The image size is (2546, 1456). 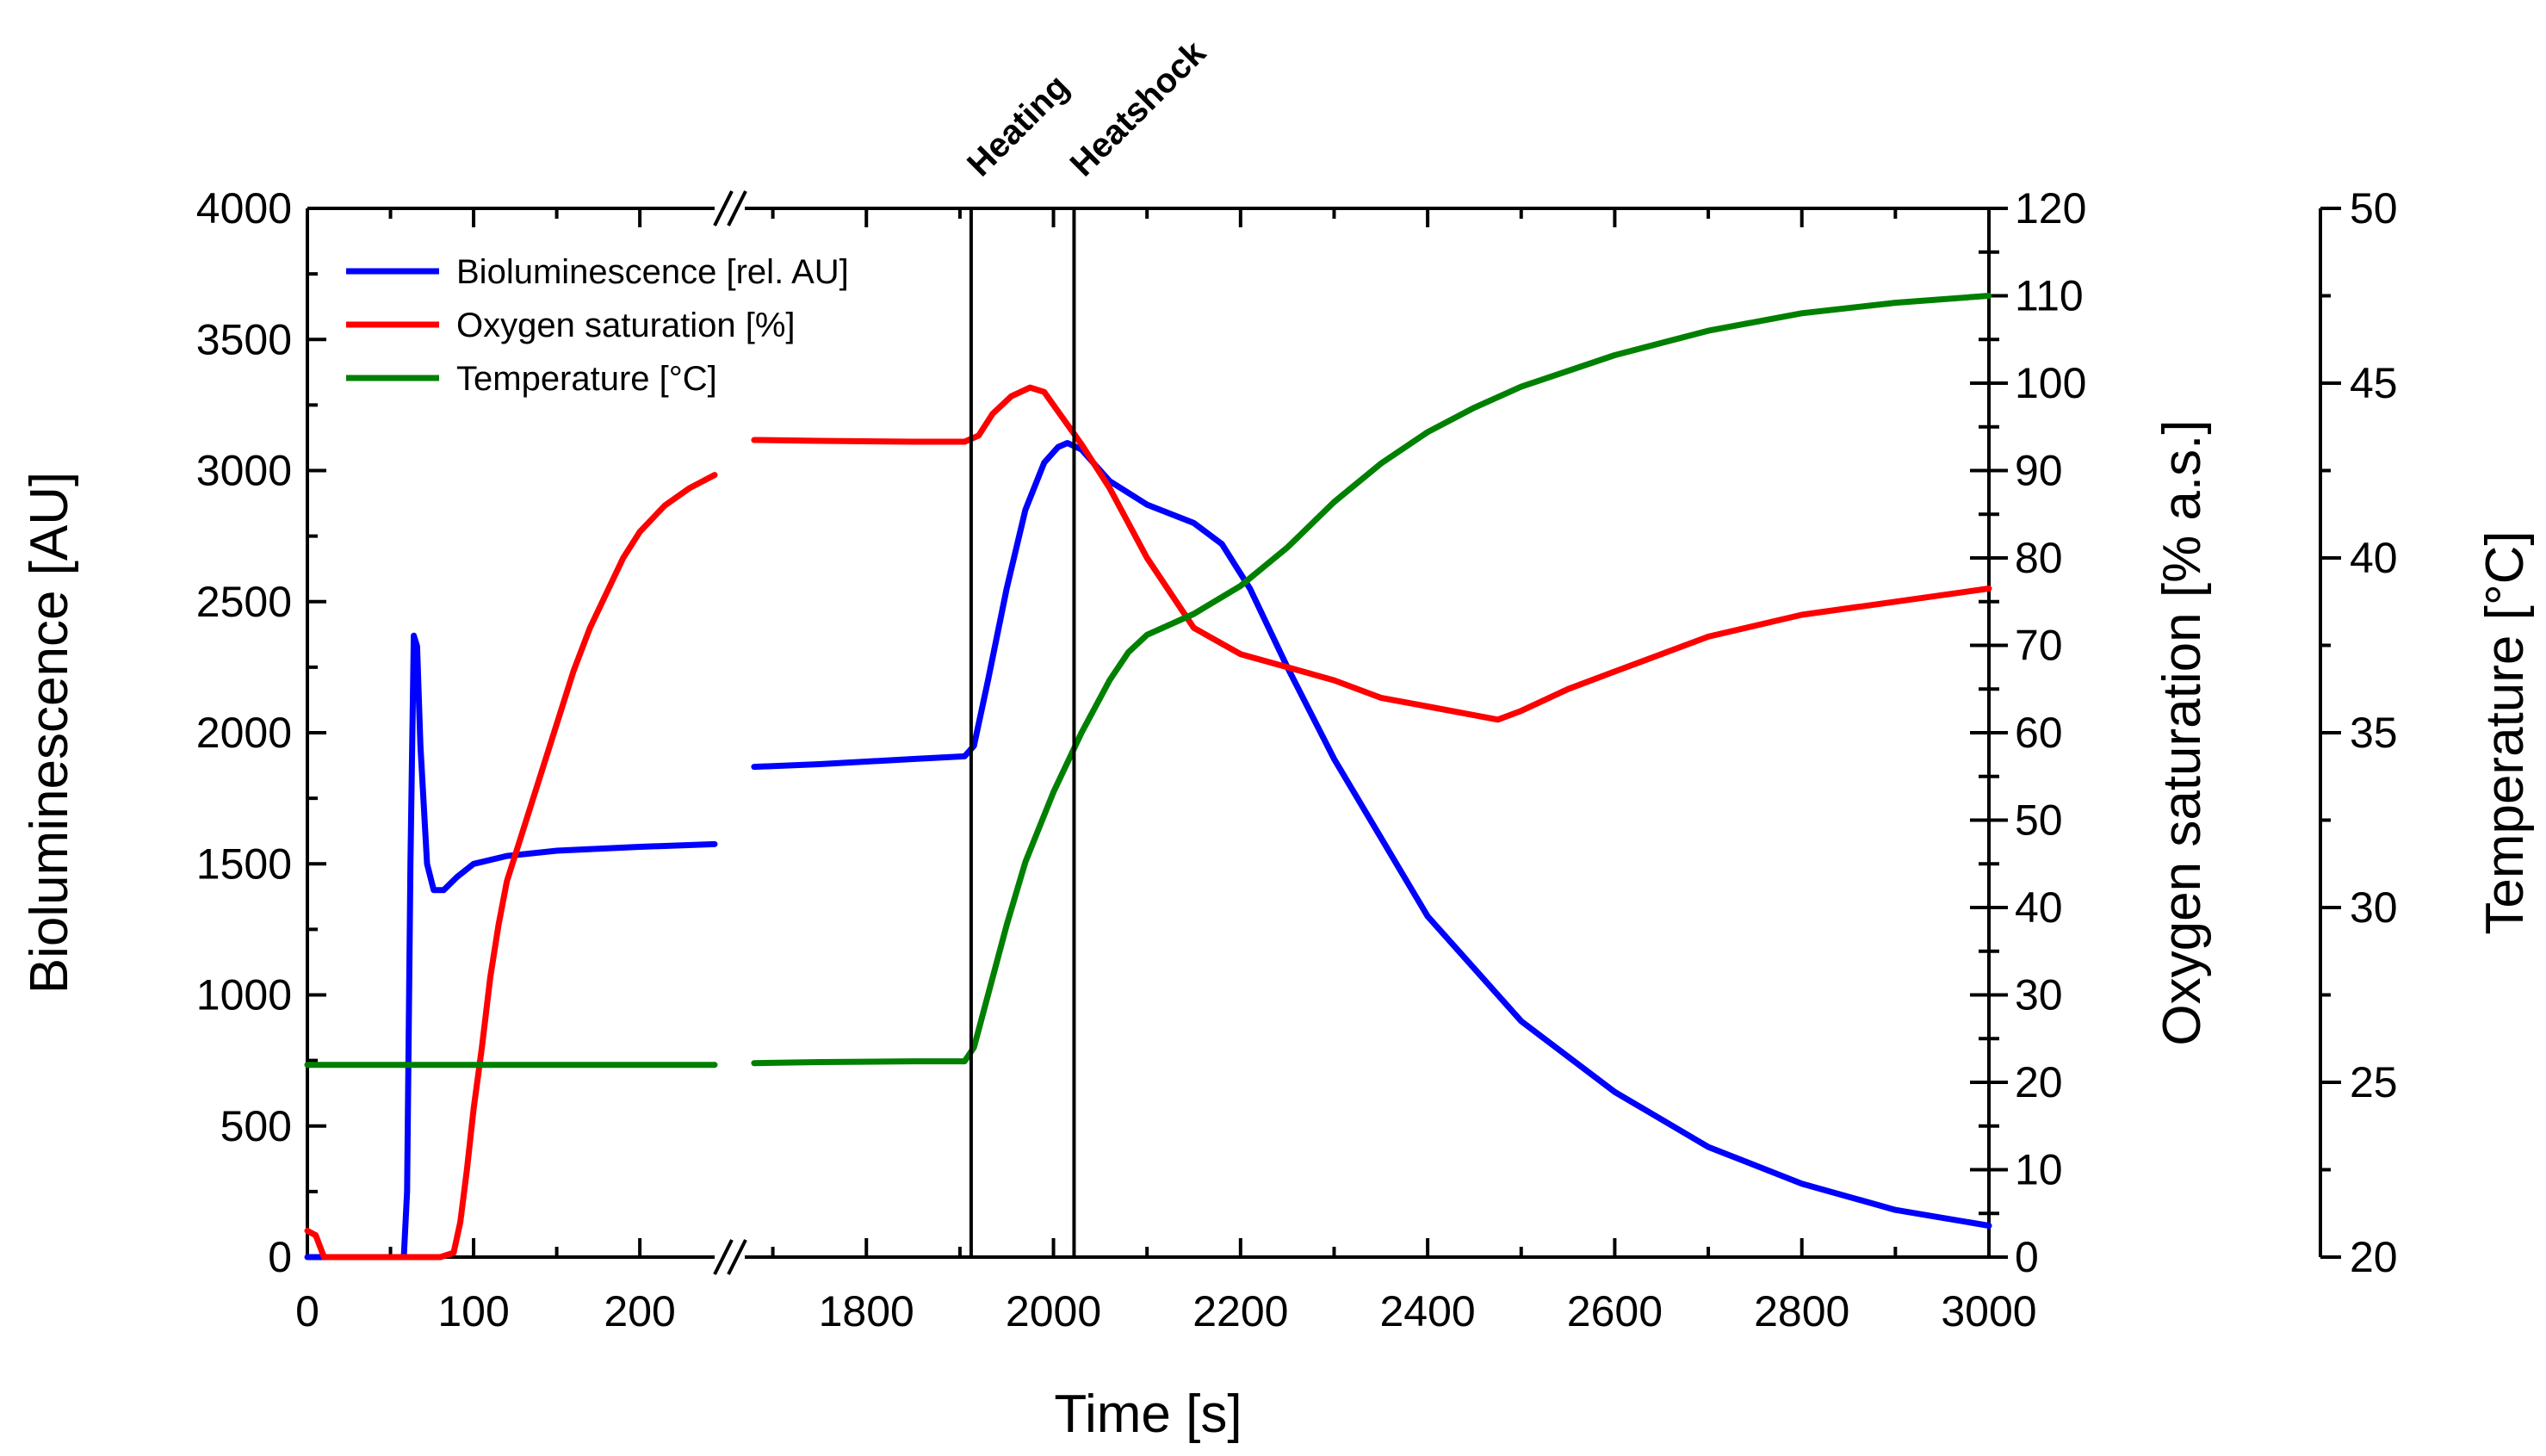 What do you see at coordinates (256, 1126) in the screenshot?
I see `y-left-tick-label: 500` at bounding box center [256, 1126].